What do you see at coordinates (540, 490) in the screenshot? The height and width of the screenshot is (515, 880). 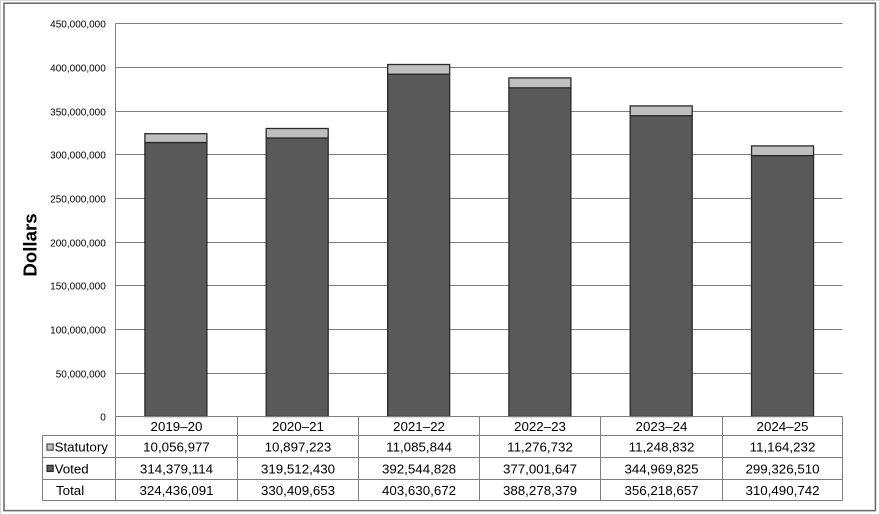 I see `svg-text: 388,278,379` at bounding box center [540, 490].